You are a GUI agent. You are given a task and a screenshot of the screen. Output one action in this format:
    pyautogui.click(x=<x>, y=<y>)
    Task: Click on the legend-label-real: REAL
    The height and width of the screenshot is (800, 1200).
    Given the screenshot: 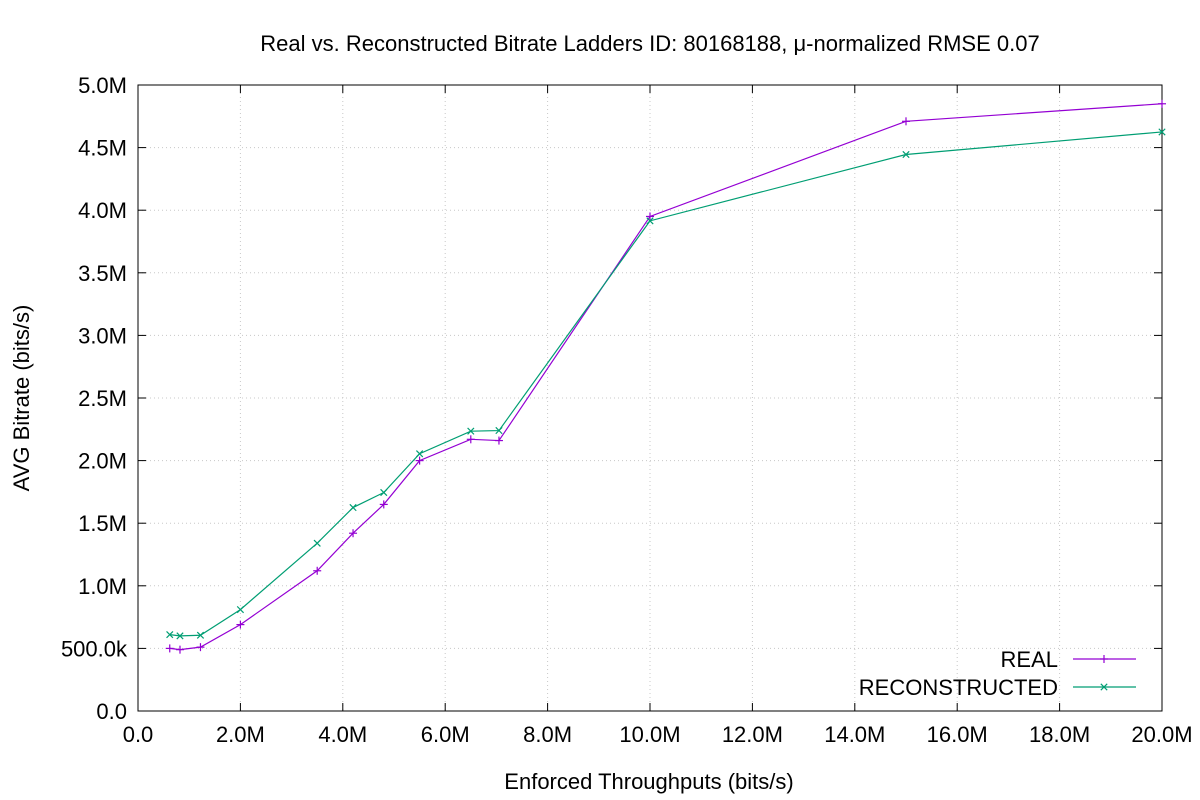 What is the action you would take?
    pyautogui.click(x=1029, y=659)
    